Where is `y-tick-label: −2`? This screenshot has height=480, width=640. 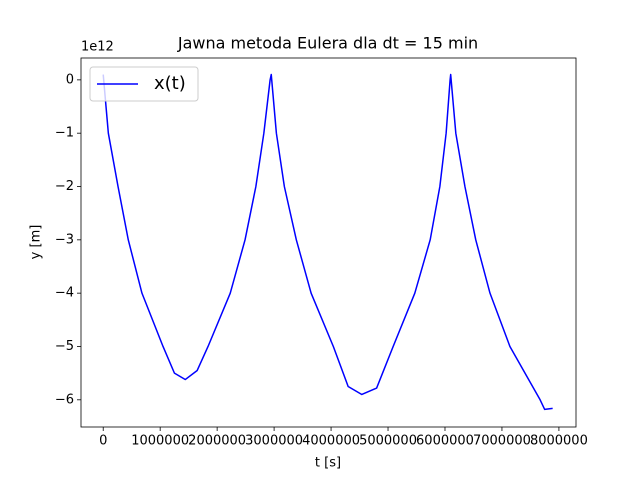
y-tick-label: −2 is located at coordinates (64, 186).